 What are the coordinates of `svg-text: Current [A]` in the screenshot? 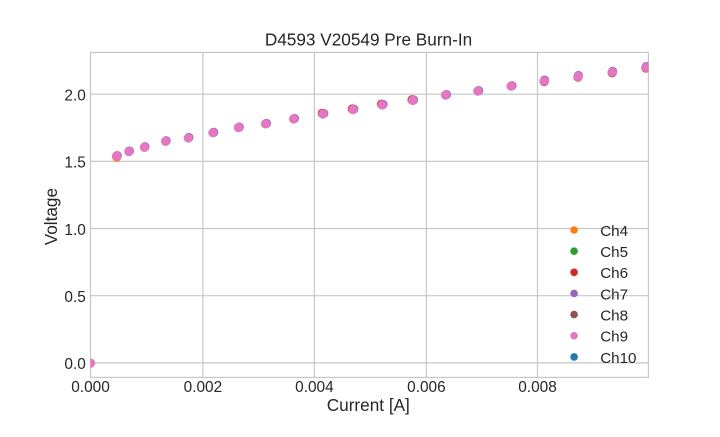 It's located at (368, 405).